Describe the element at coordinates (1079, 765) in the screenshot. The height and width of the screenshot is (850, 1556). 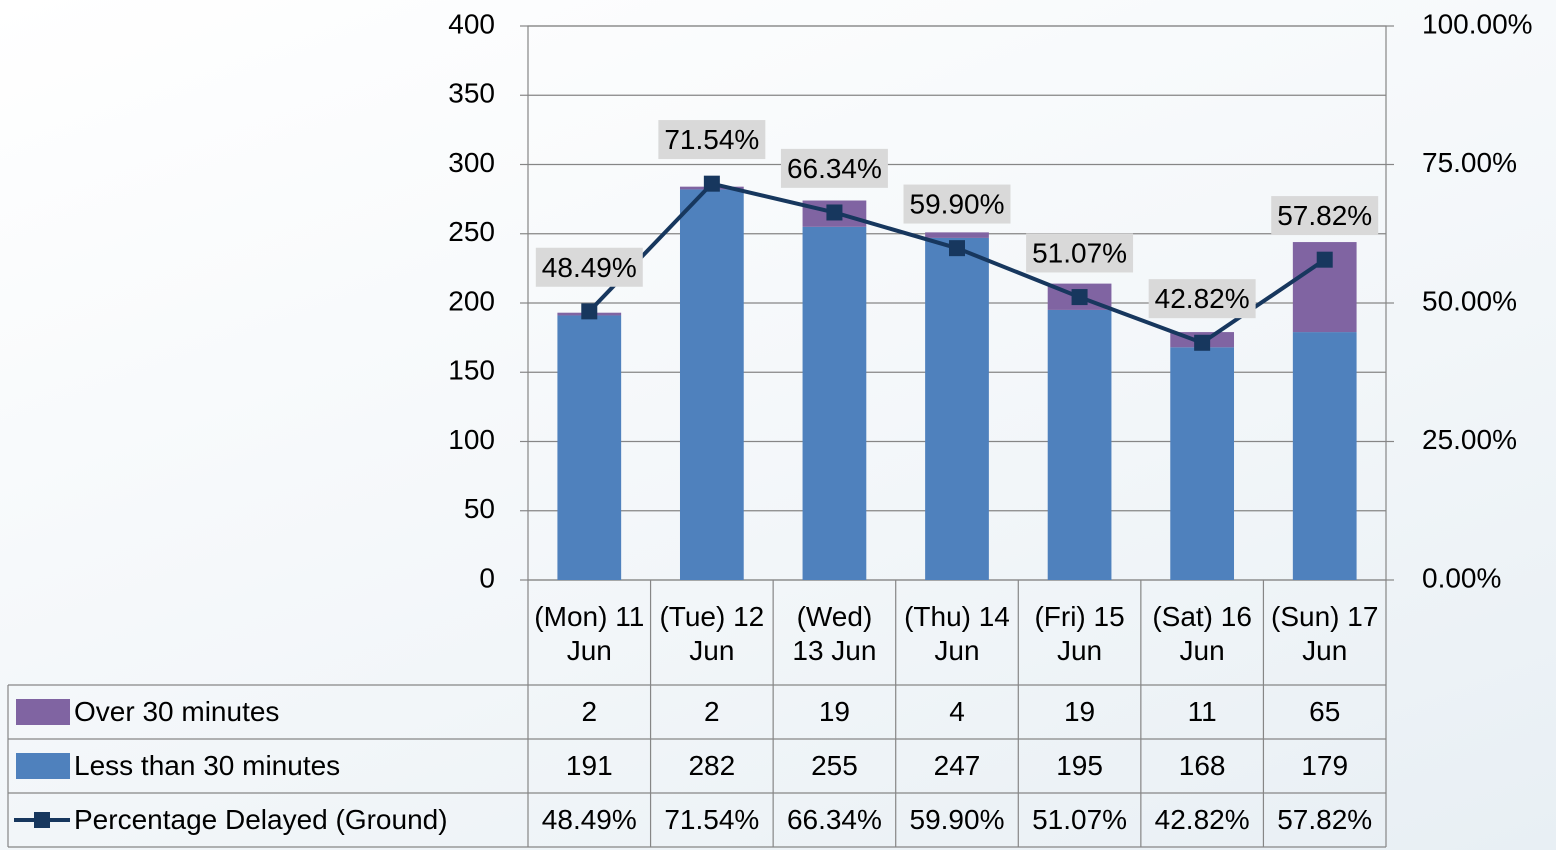
I see `table-value: 195` at that location.